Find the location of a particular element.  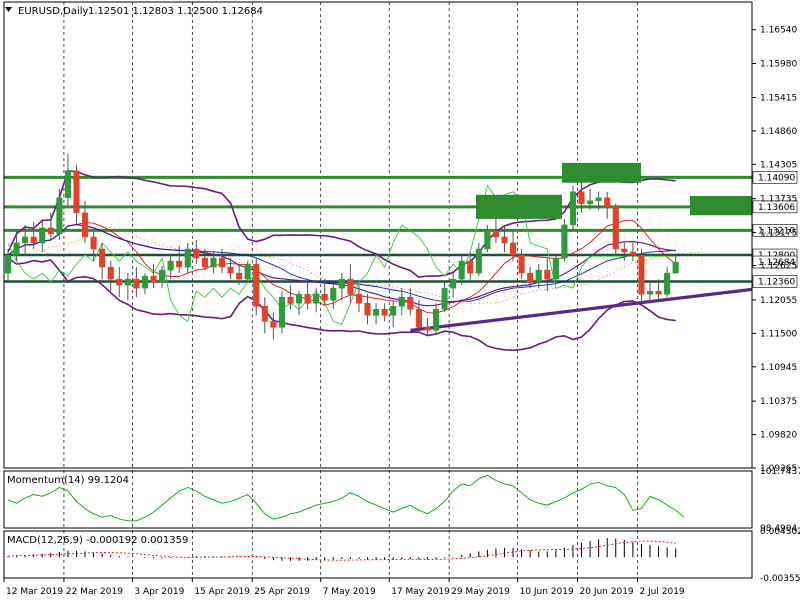

macd-tick-label: 0.004502 is located at coordinates (780, 532).